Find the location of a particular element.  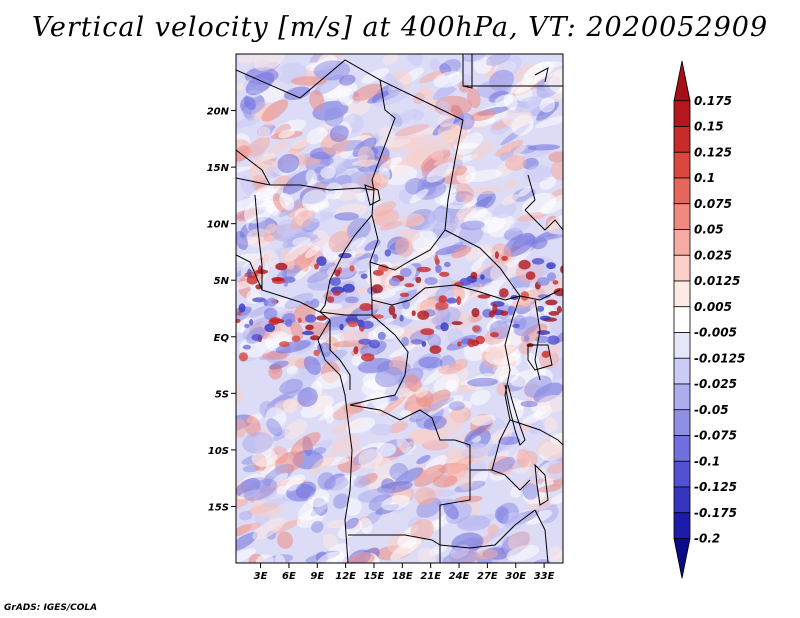

lon-label: 30E is located at coordinates (515, 576).